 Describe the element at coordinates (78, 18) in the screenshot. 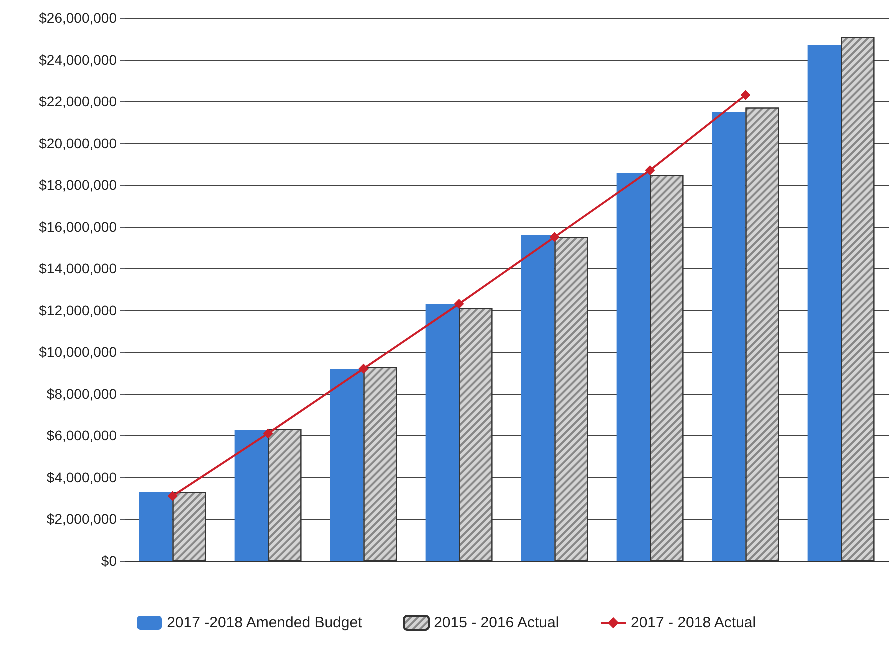

I see `y-tick-label: $26,000,000` at that location.